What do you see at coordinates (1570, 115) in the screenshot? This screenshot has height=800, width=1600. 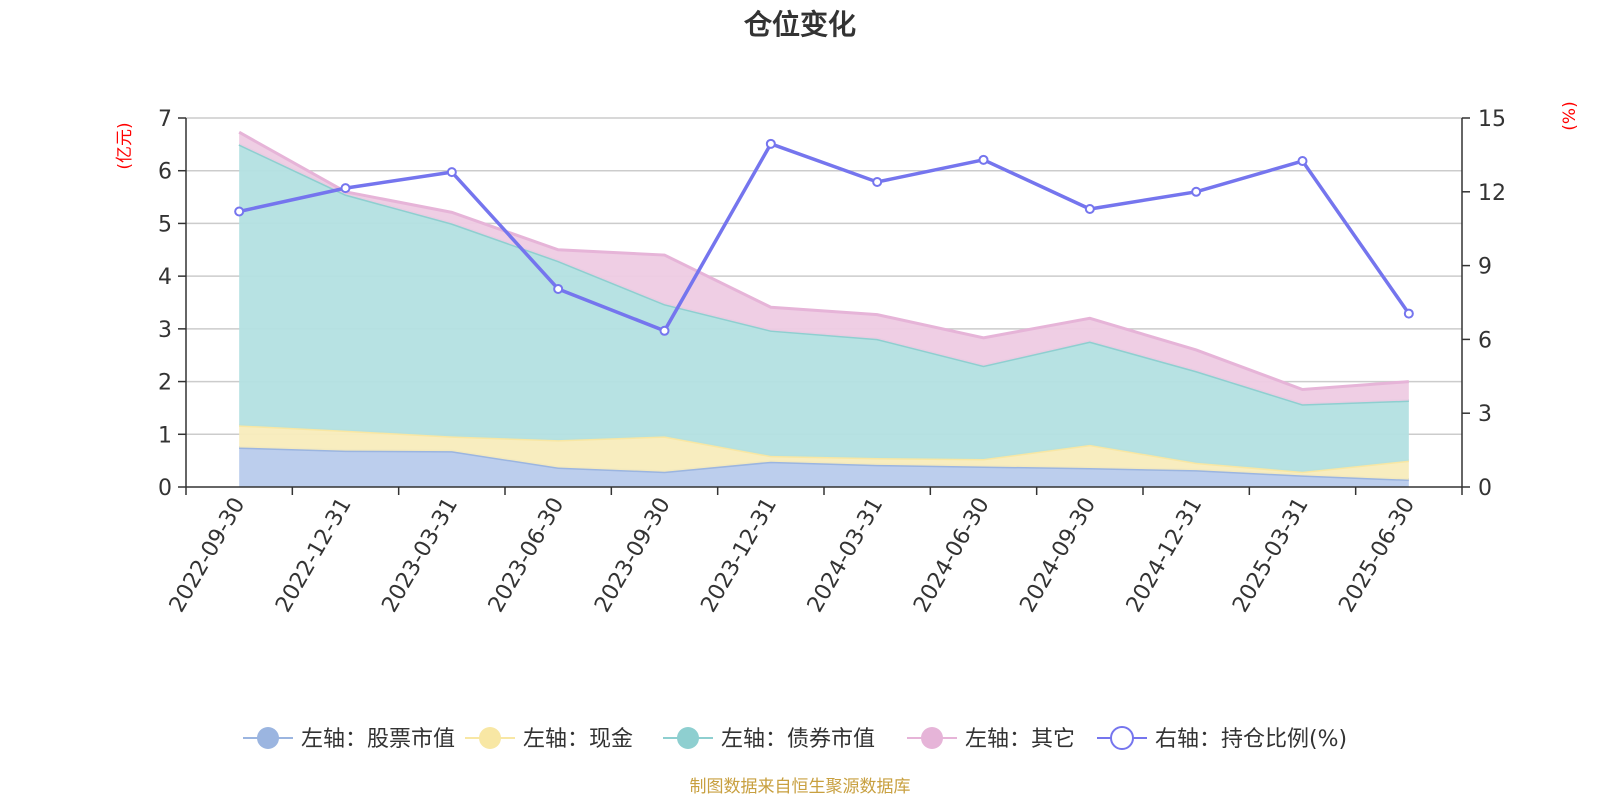 I see `right-axis-unit: (%)` at bounding box center [1570, 115].